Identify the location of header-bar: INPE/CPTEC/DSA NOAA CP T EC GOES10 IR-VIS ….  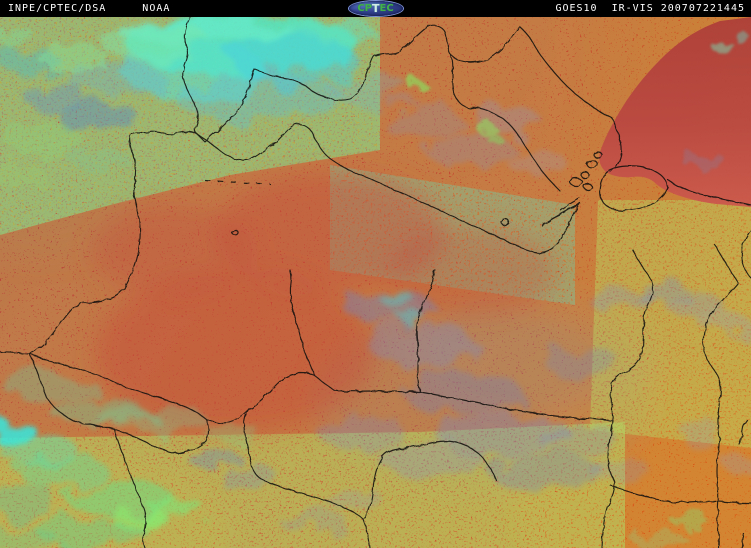
(375, 8).